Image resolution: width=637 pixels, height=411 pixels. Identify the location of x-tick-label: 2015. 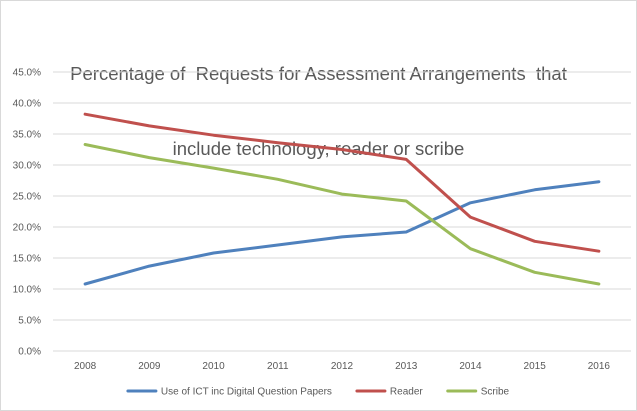
(535, 366).